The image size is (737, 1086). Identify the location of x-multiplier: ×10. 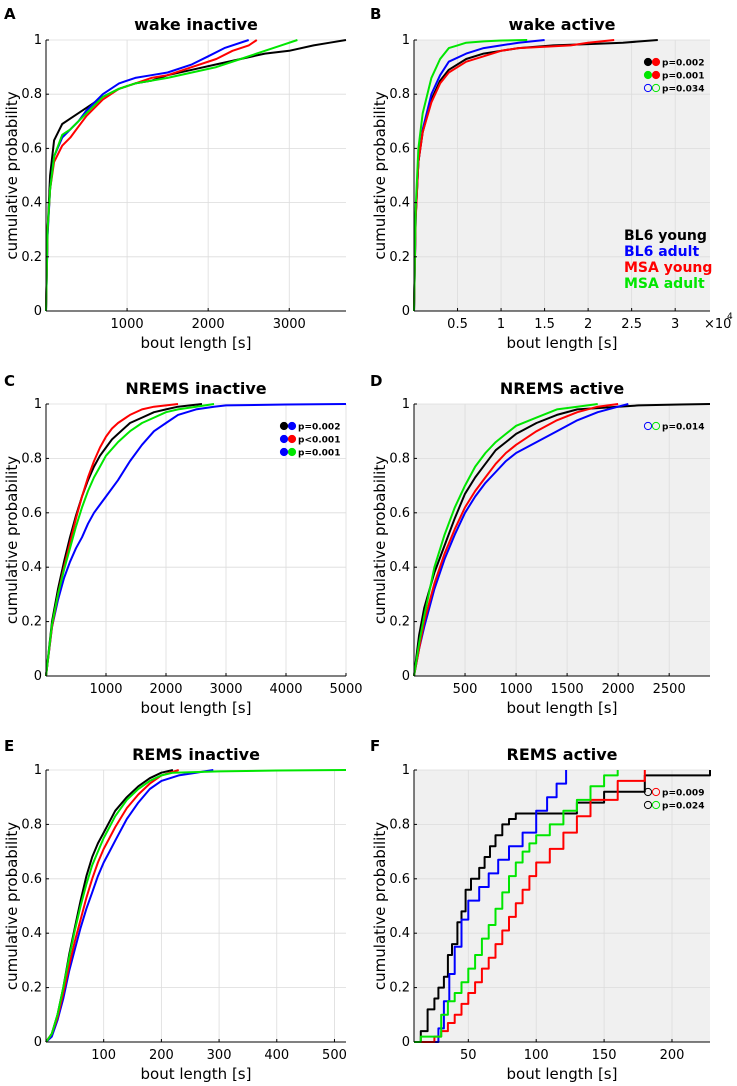
(717, 324).